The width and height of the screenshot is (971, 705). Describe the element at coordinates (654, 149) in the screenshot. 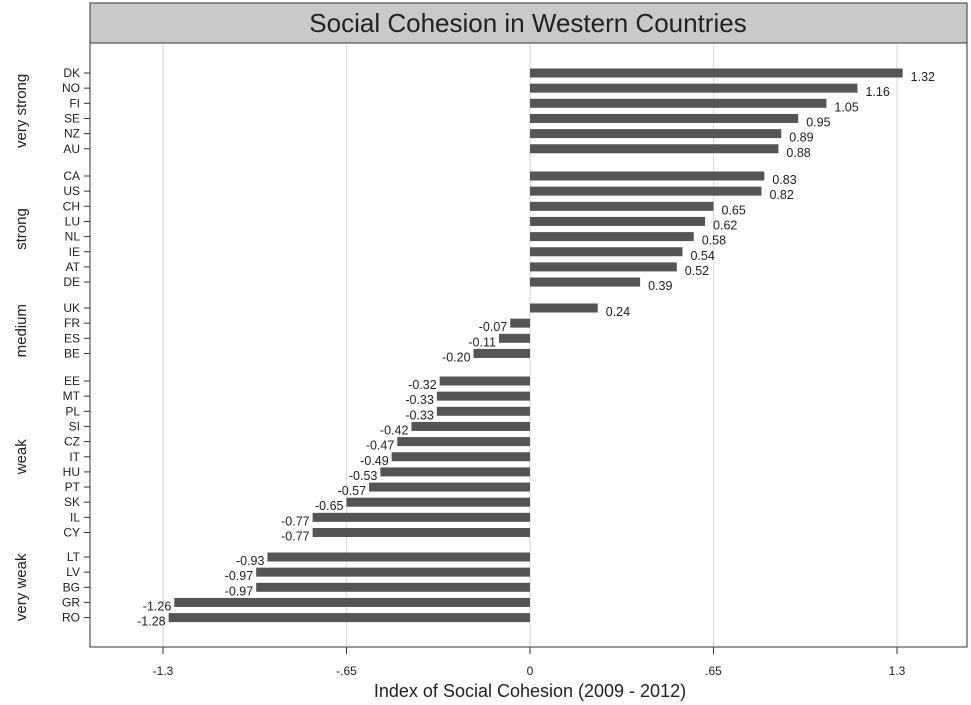

I see `bar-au` at that location.